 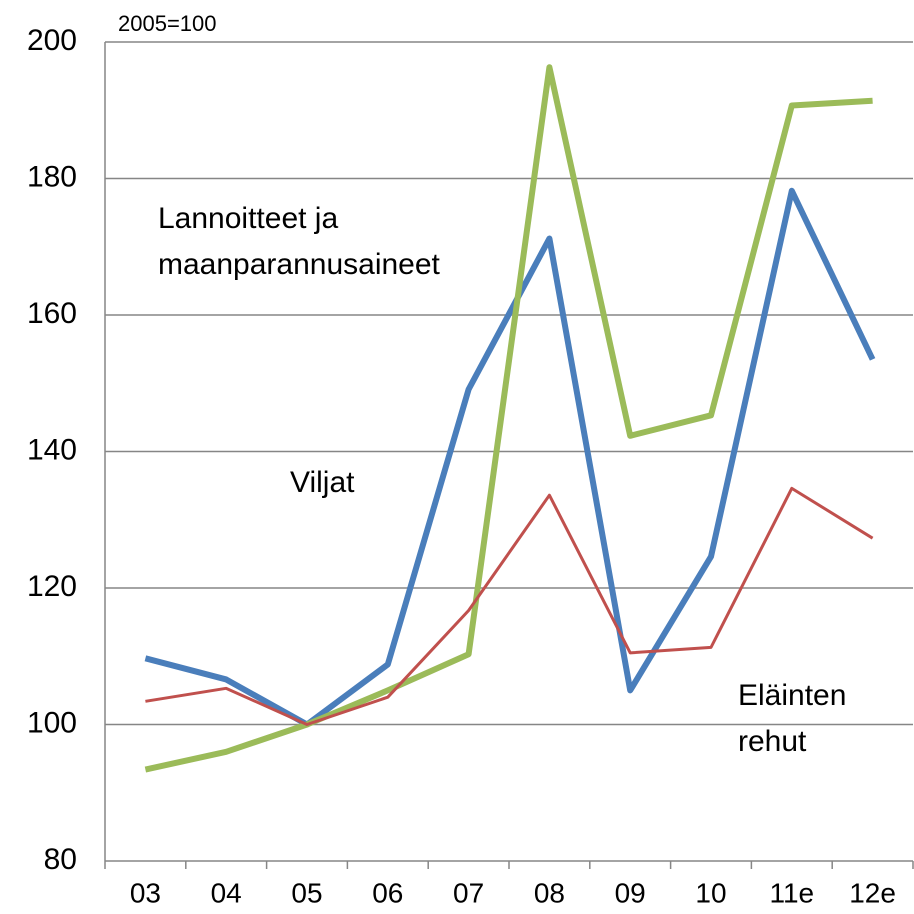 I want to click on x-tick-label: 05, so click(x=306, y=892).